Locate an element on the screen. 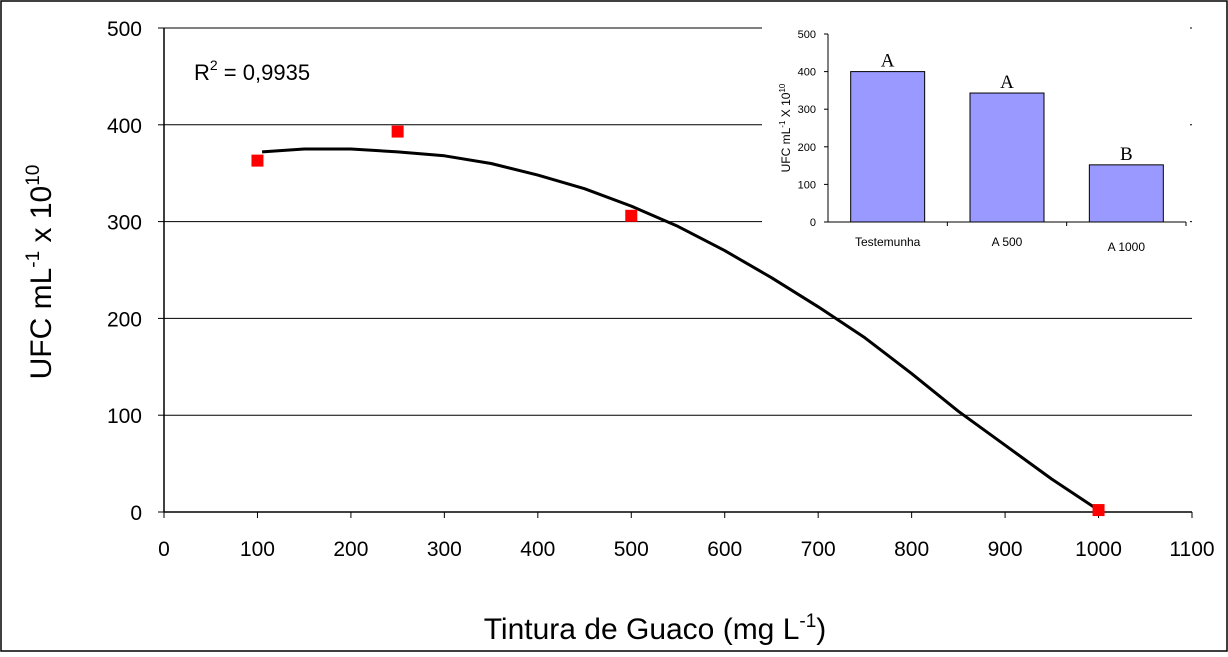  main-x-tick-label: 0 is located at coordinates (164, 549).